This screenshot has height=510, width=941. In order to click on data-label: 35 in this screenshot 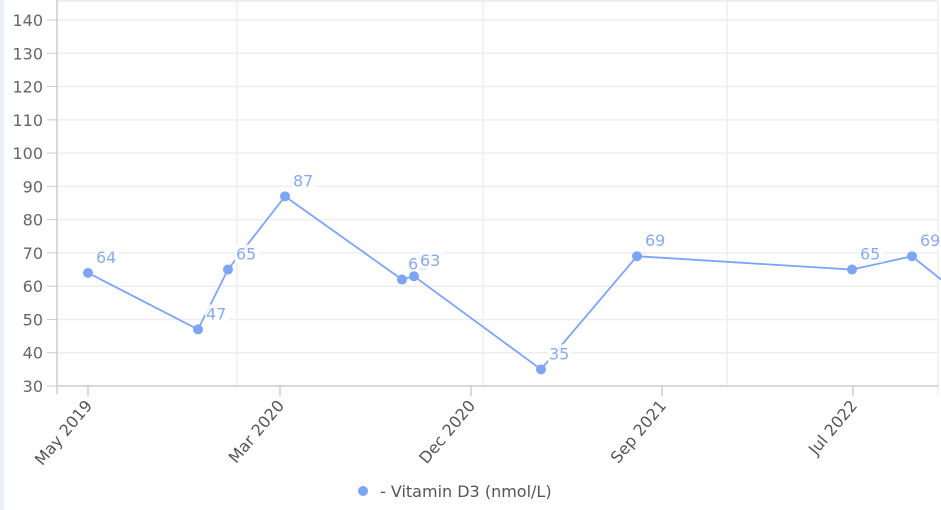, I will do `click(559, 353)`.